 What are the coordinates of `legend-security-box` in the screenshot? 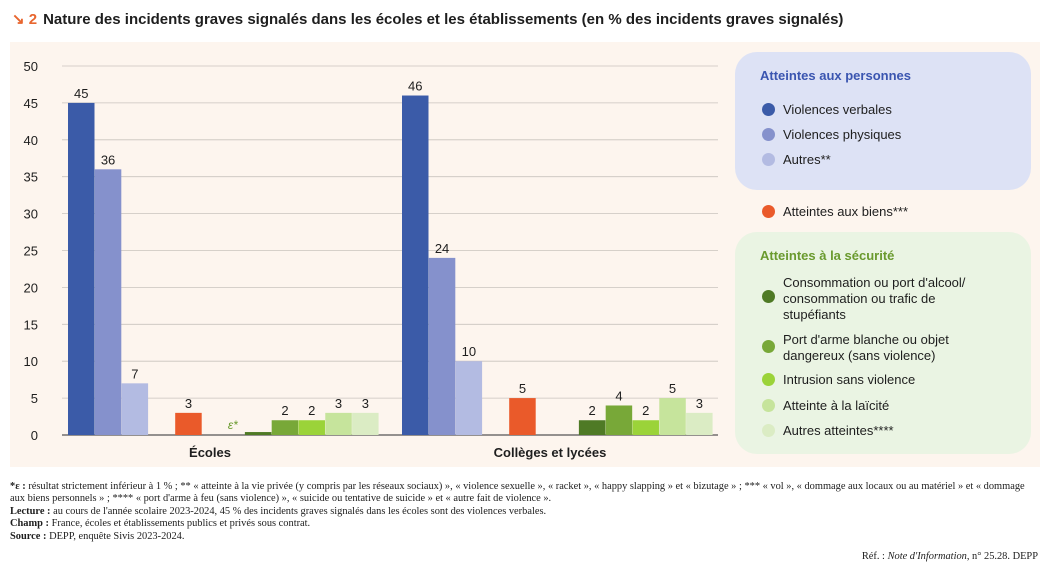 It's located at (883, 343).